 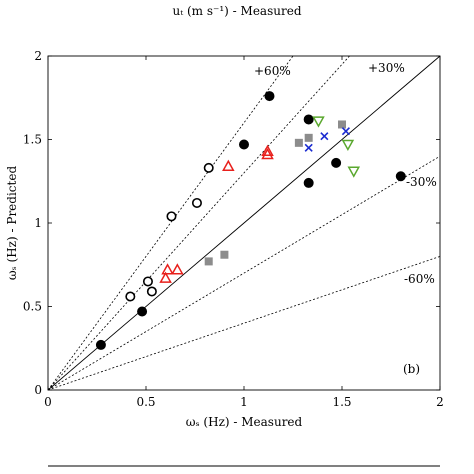 I want to click on y-tick-label: 0, so click(x=38, y=390).